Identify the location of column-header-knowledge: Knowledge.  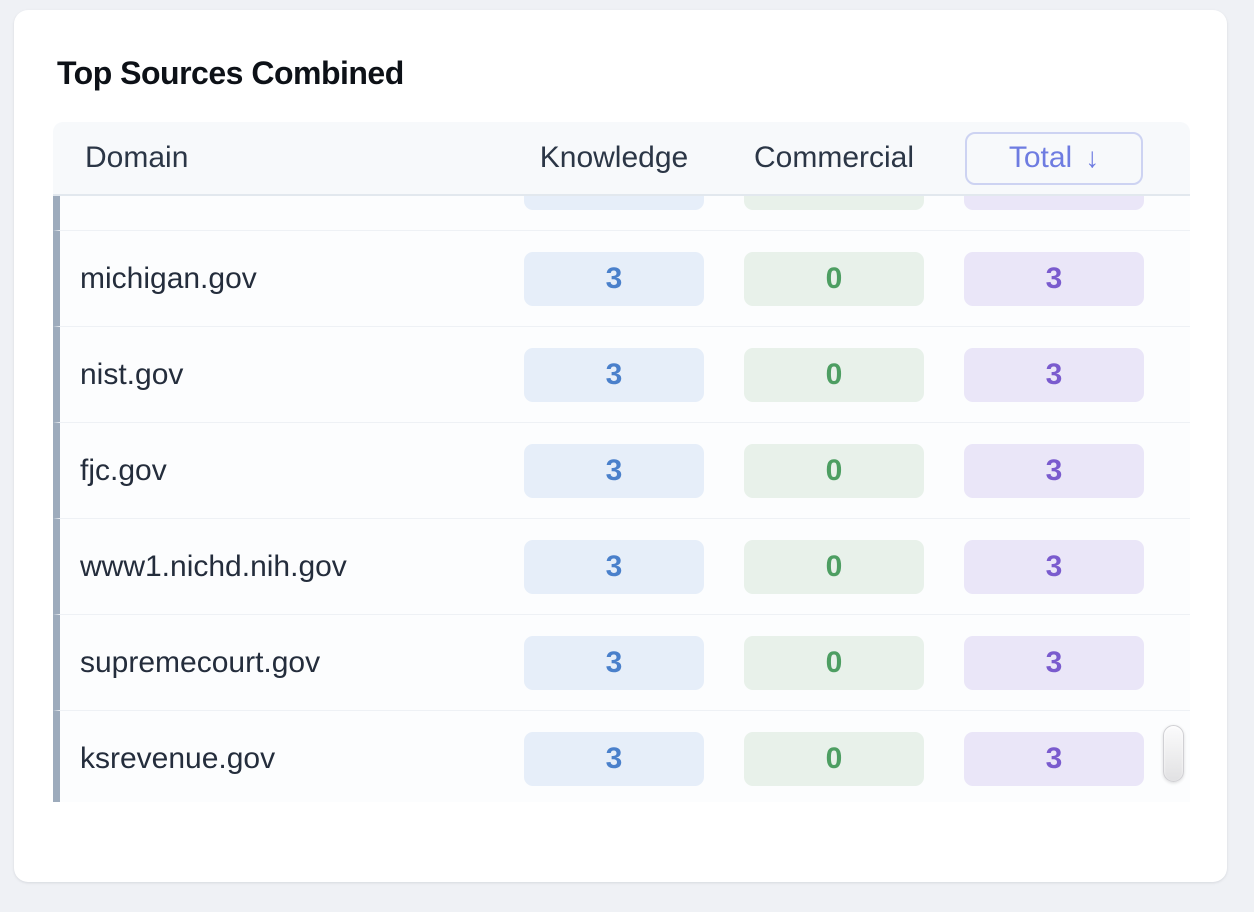
(614, 157).